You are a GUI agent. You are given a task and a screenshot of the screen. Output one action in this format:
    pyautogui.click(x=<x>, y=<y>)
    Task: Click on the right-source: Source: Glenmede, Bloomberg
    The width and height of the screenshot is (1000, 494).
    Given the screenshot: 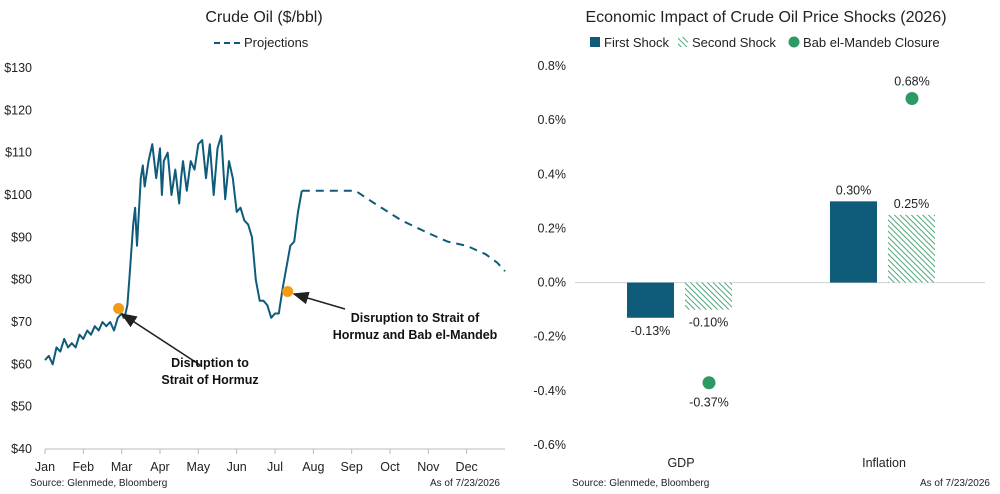 What is the action you would take?
    pyautogui.click(x=640, y=483)
    